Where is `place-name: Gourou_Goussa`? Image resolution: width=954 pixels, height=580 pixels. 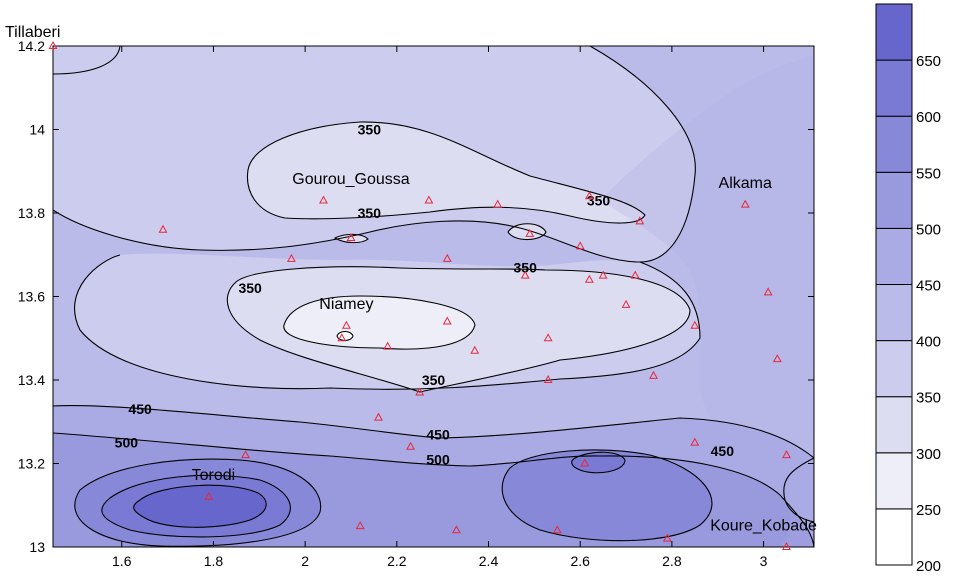 place-name: Gourou_Goussa is located at coordinates (351, 179).